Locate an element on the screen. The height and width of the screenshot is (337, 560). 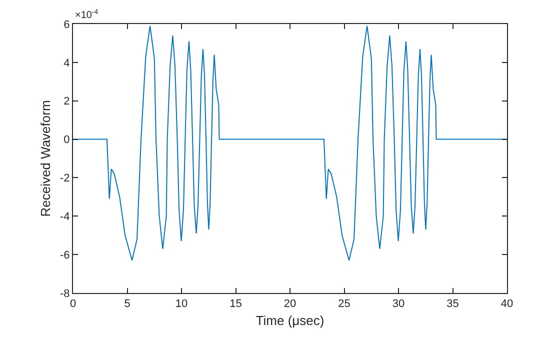
x-tick-label: 30 is located at coordinates (398, 304).